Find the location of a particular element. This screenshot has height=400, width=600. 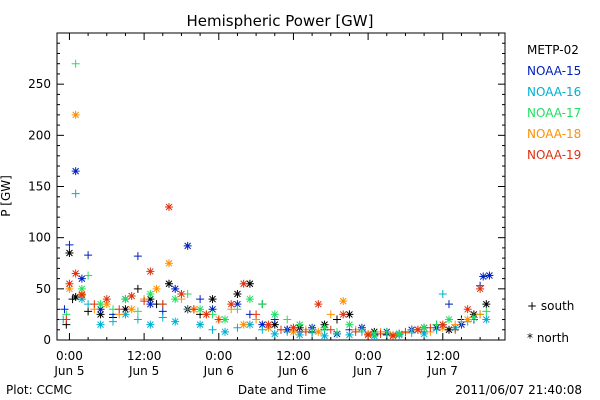

y-tick-label: 200 is located at coordinates (39, 135).